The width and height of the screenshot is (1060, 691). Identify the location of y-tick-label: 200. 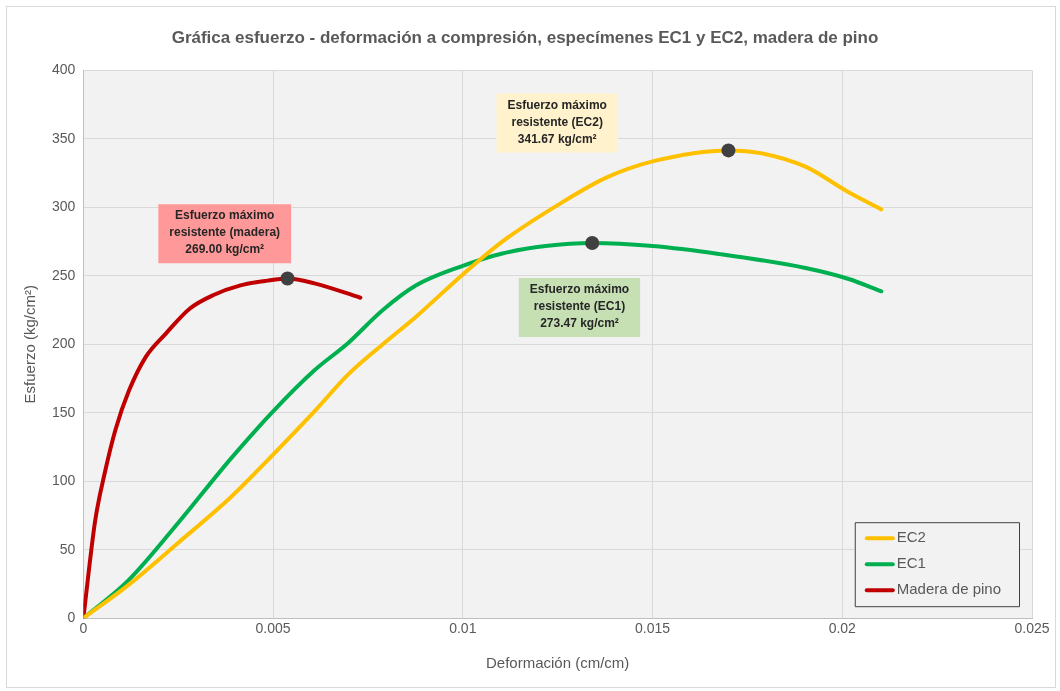
(64, 343).